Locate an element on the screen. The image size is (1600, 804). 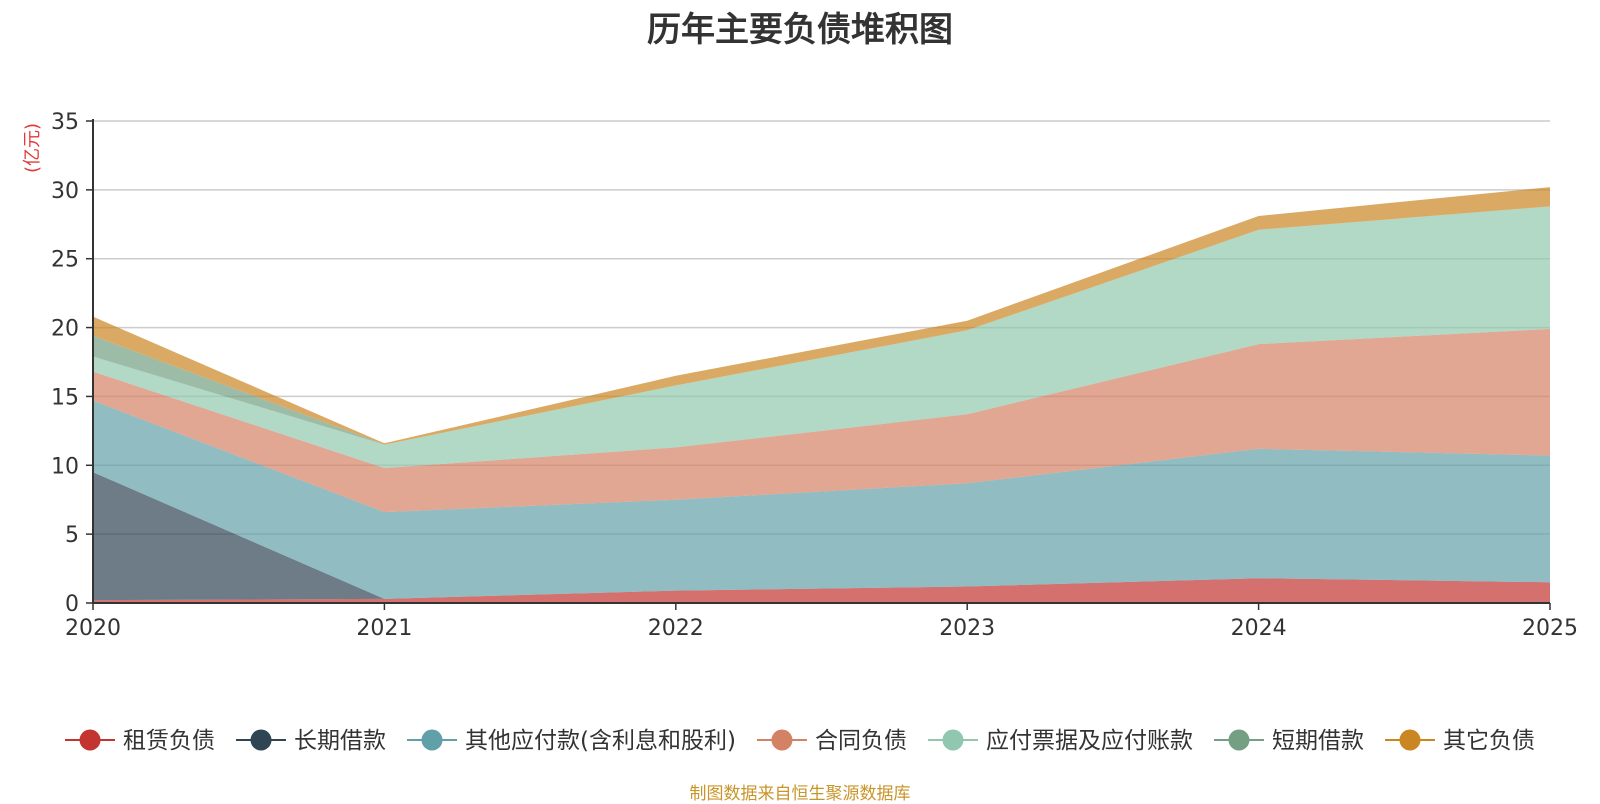
legend-label: 合同负债 is located at coordinates (861, 741).